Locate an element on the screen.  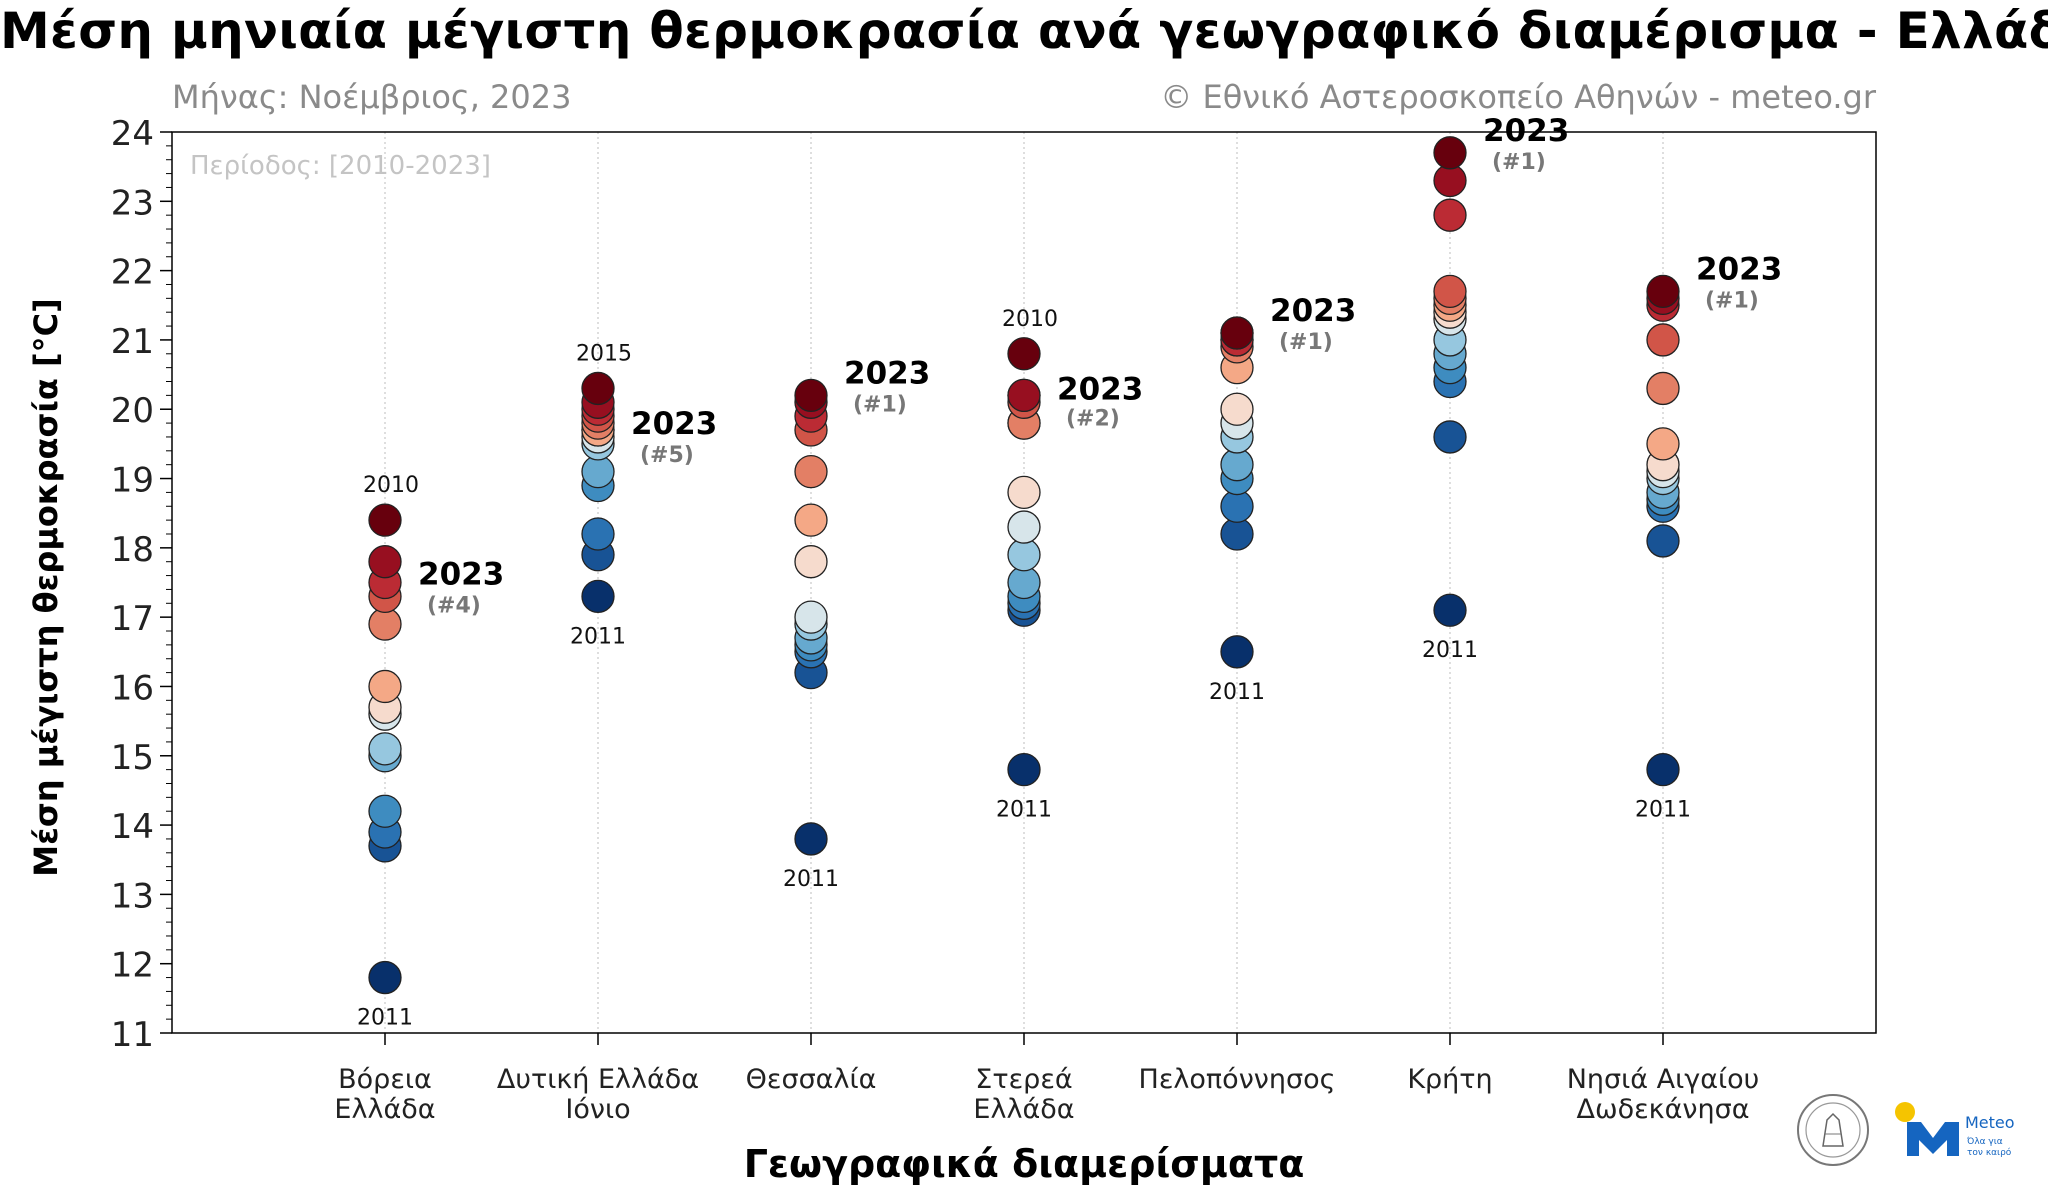
x-tick-label: Στερεά is located at coordinates (1023, 1079).